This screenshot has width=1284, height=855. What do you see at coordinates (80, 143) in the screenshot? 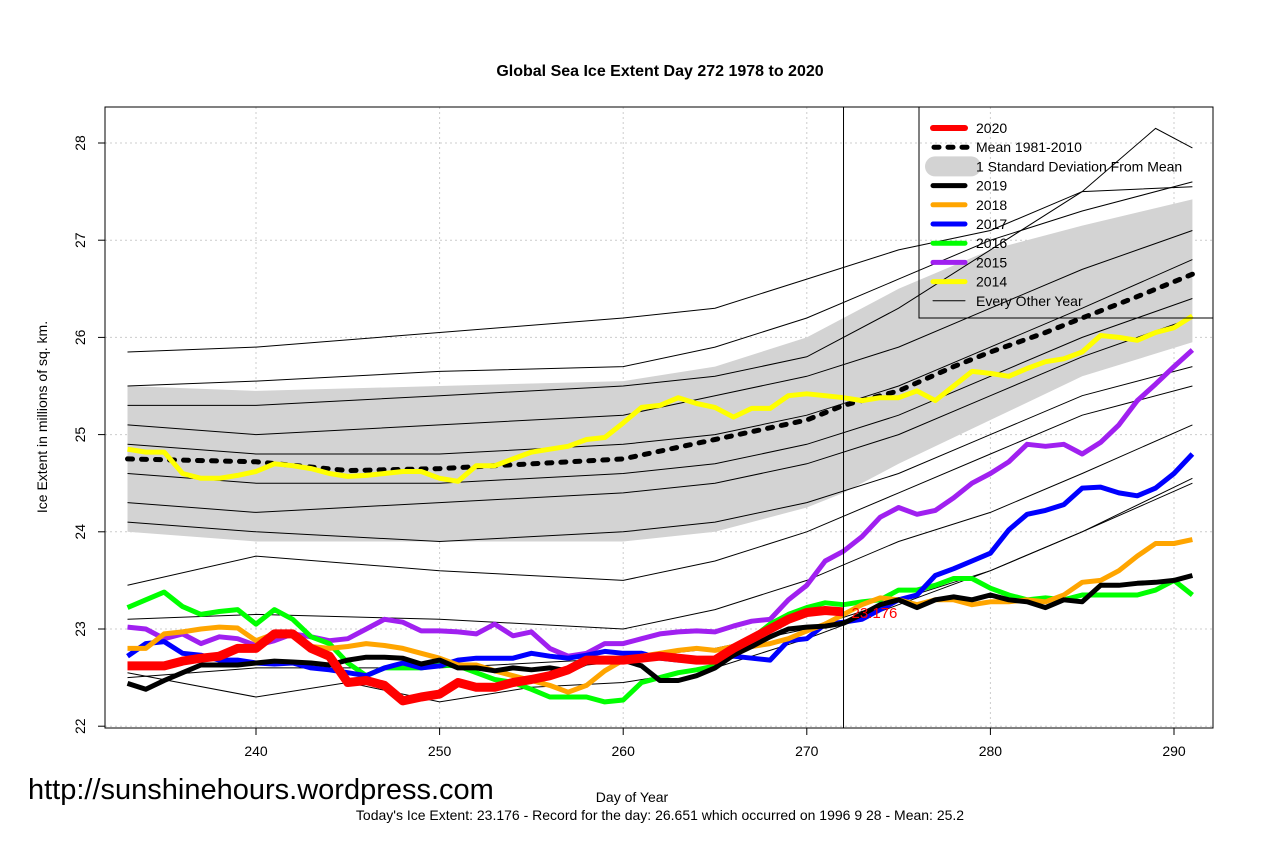
I see `y-tick-label: 28` at bounding box center [80, 143].